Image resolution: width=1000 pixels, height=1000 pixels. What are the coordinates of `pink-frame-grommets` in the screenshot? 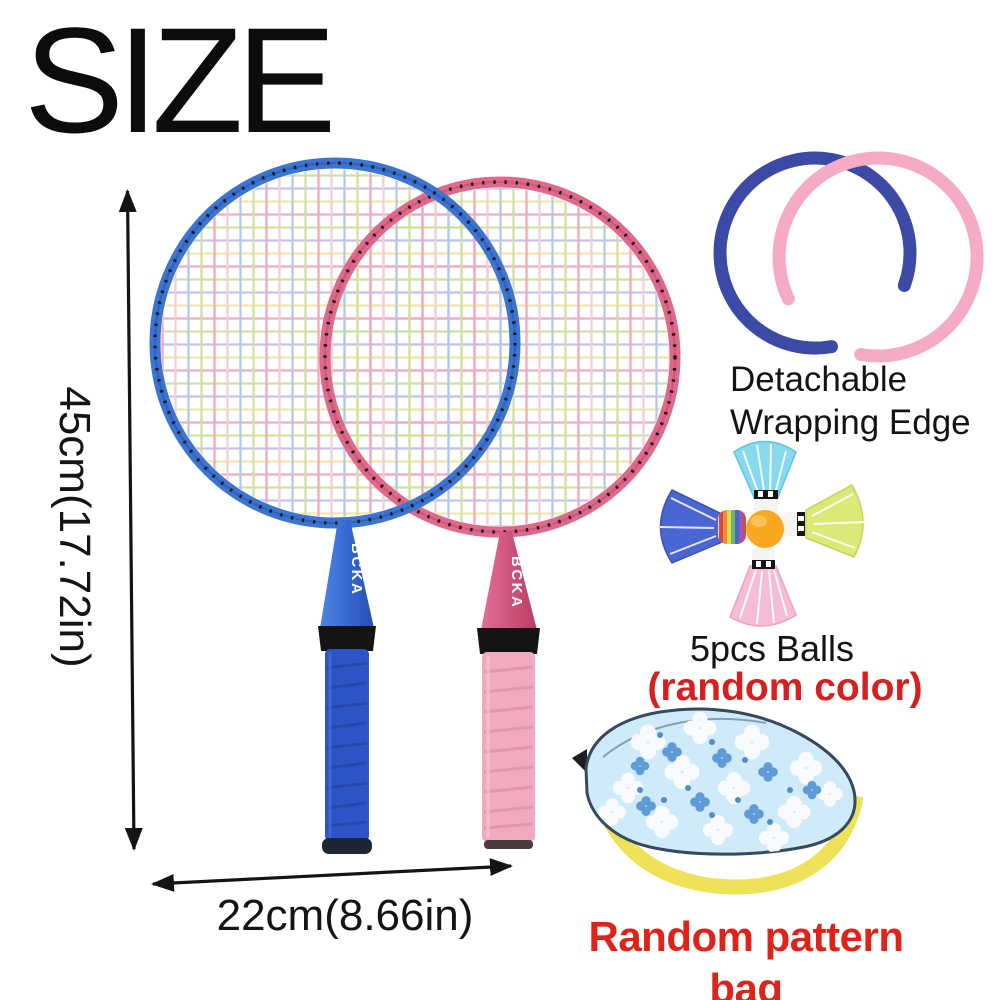 It's located at (500, 357).